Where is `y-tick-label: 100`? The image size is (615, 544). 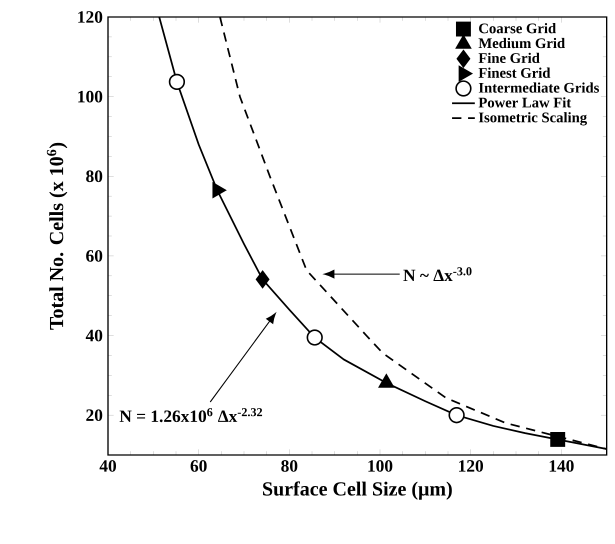 y-tick-label: 100 is located at coordinates (90, 96).